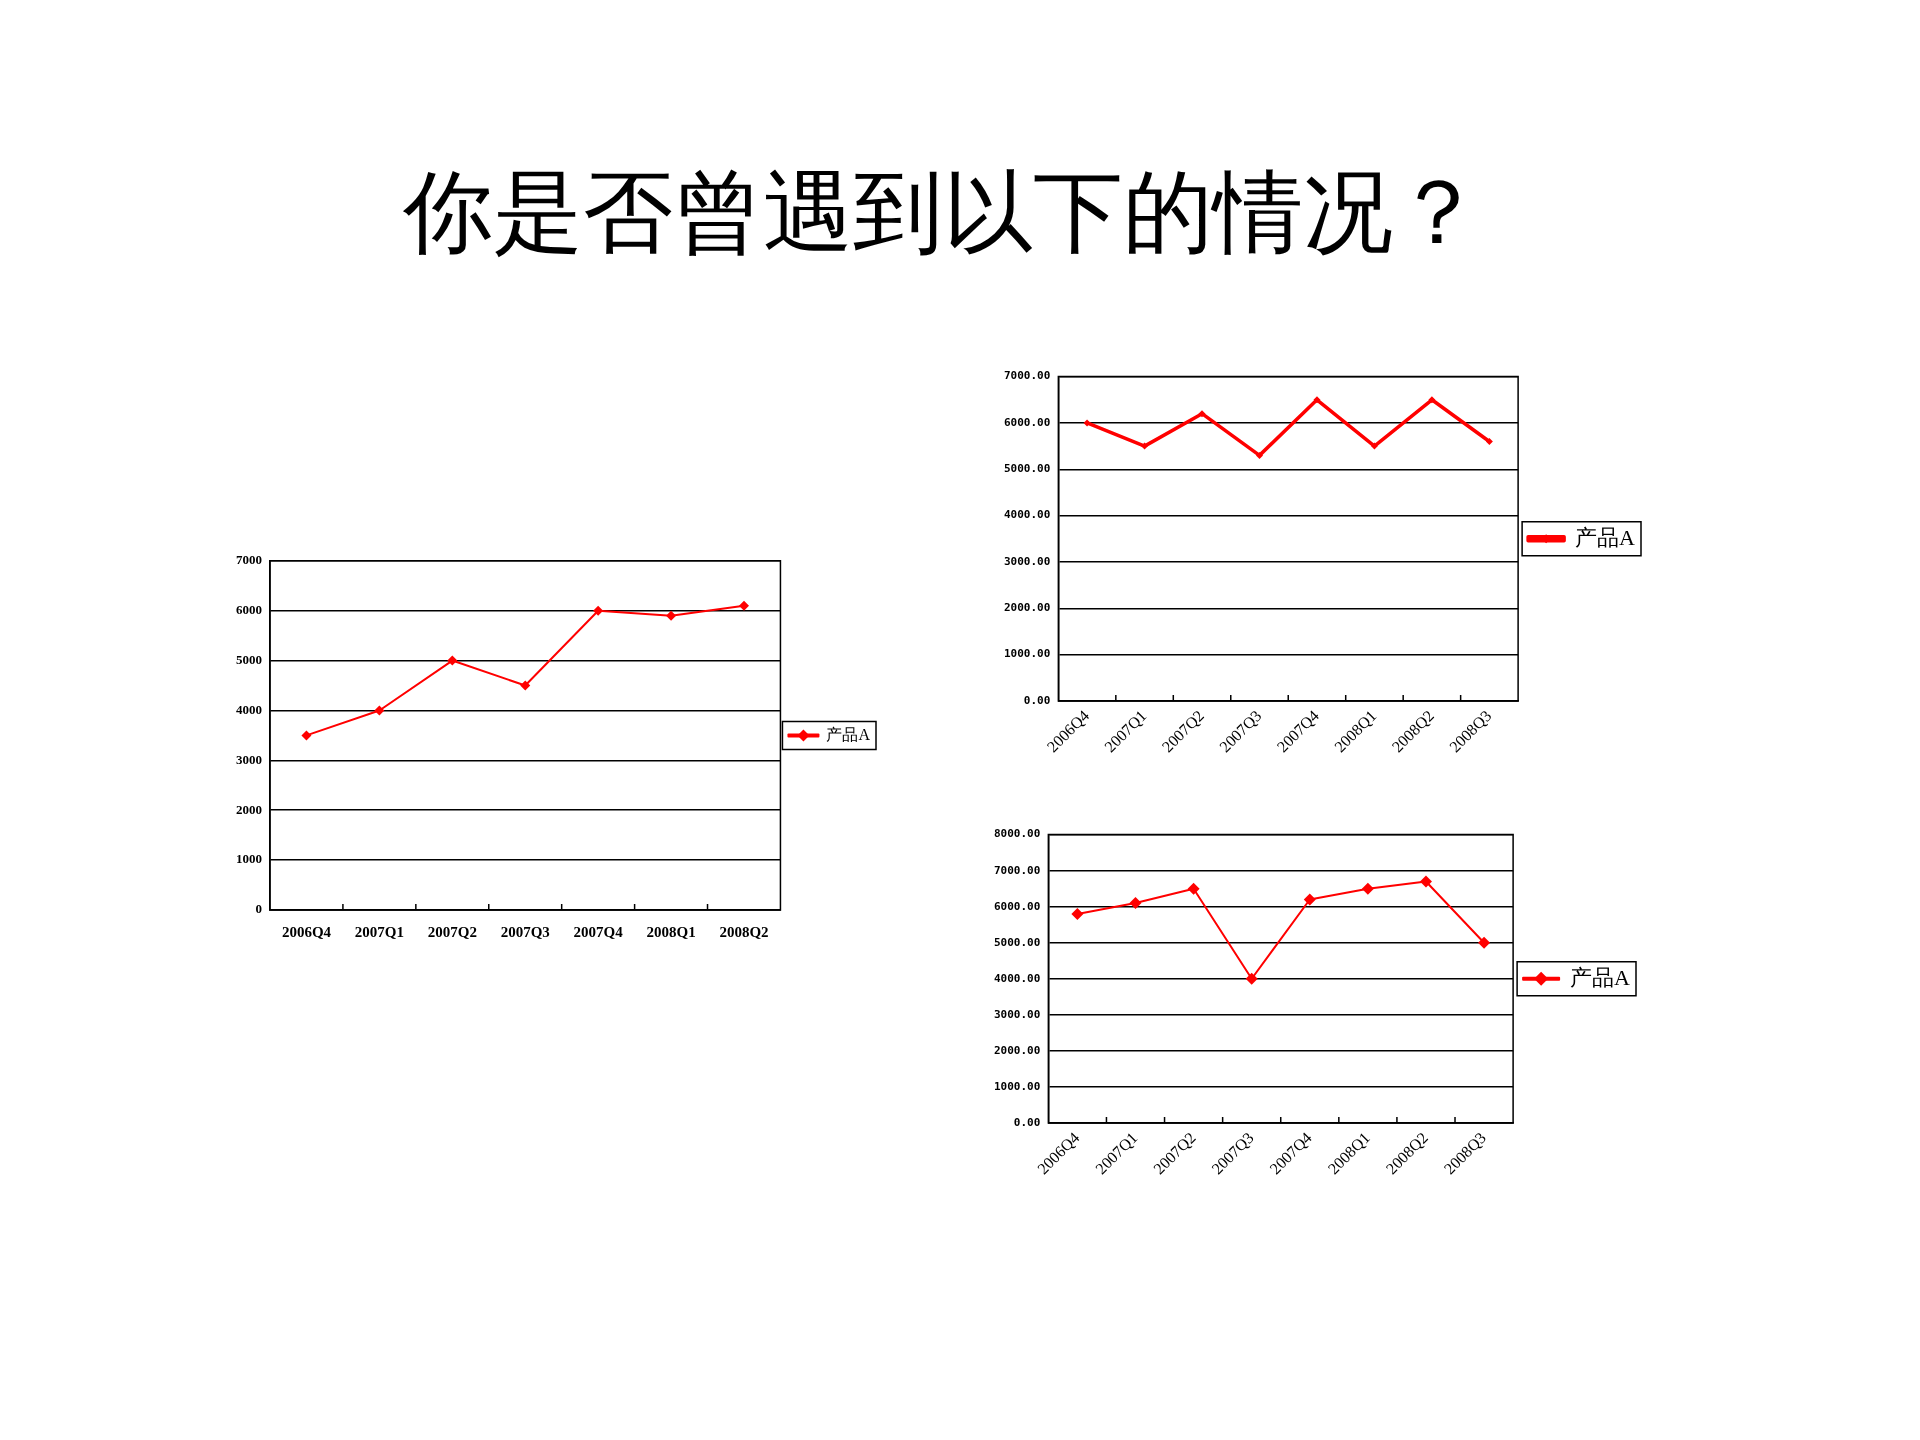 Image resolution: width=1920 pixels, height=1440 pixels. Describe the element at coordinates (258, 909) in the screenshot. I see `y-tick-label: 0` at that location.